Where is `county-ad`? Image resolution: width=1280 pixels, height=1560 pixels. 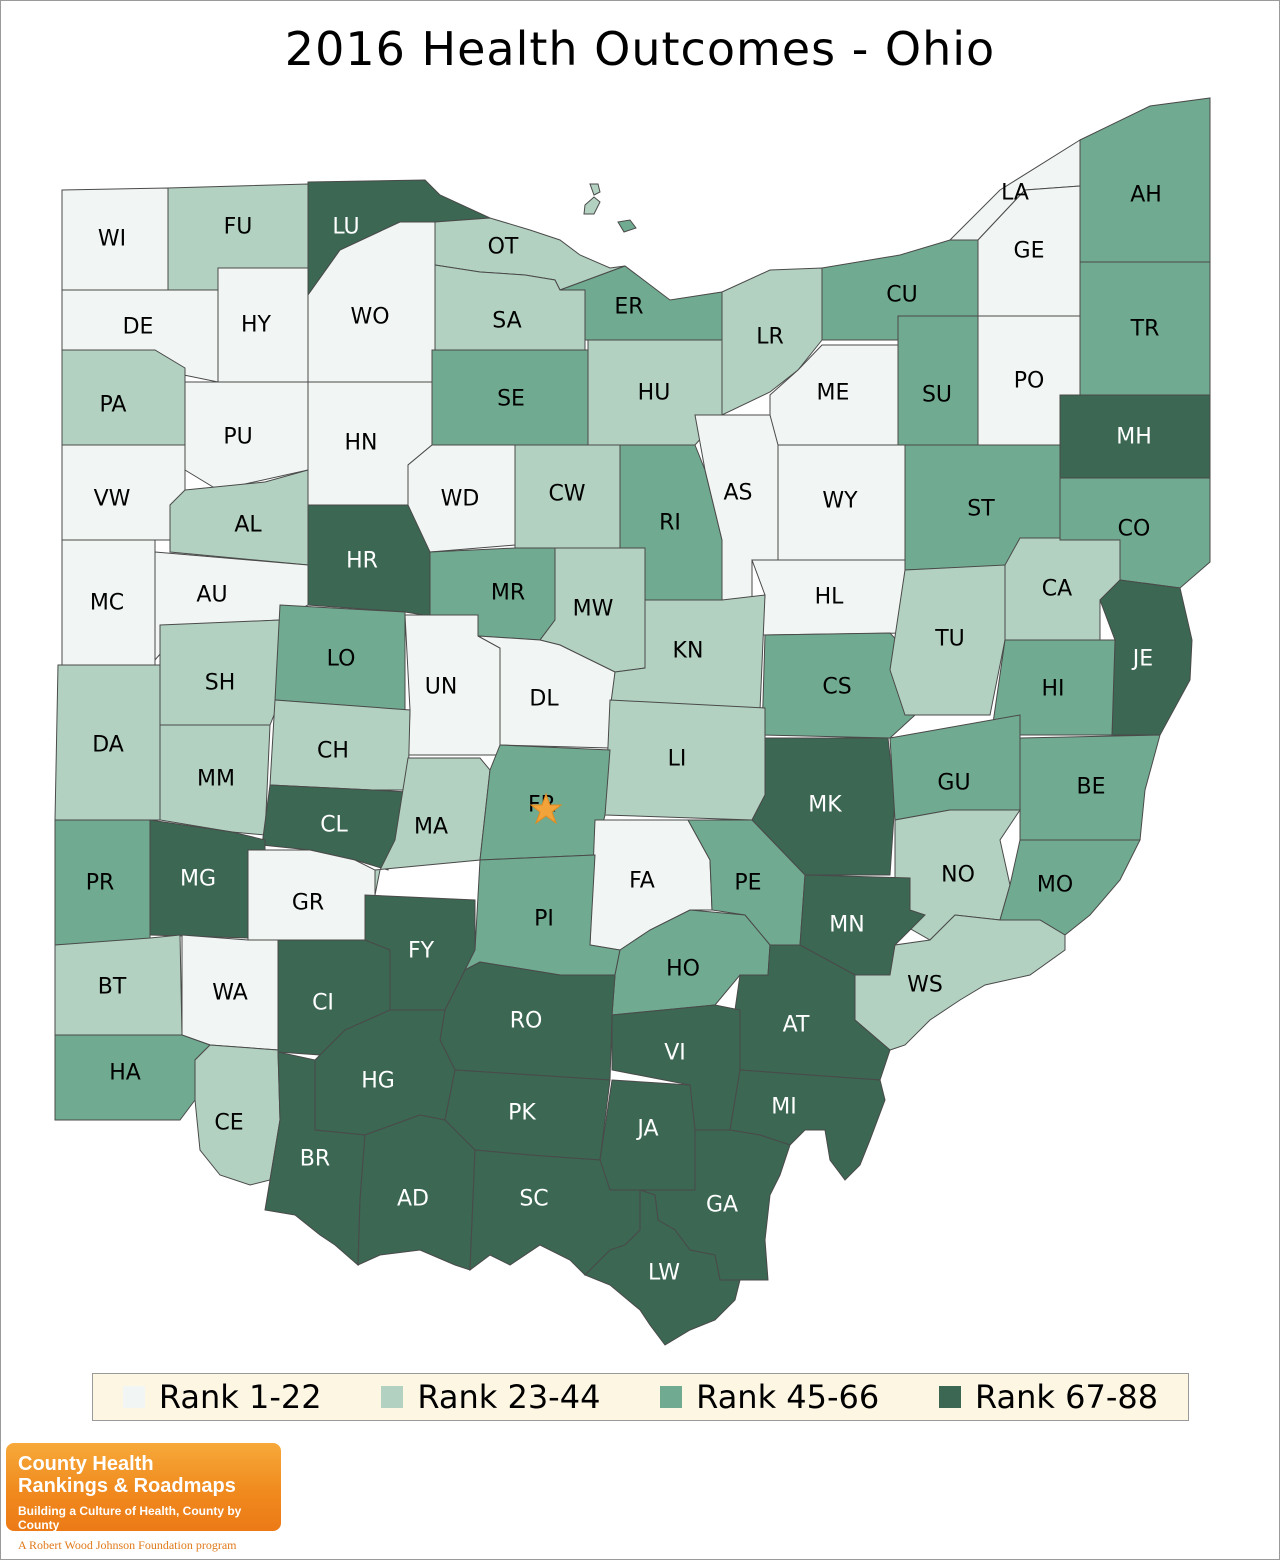
county-ad is located at coordinates (416, 1192).